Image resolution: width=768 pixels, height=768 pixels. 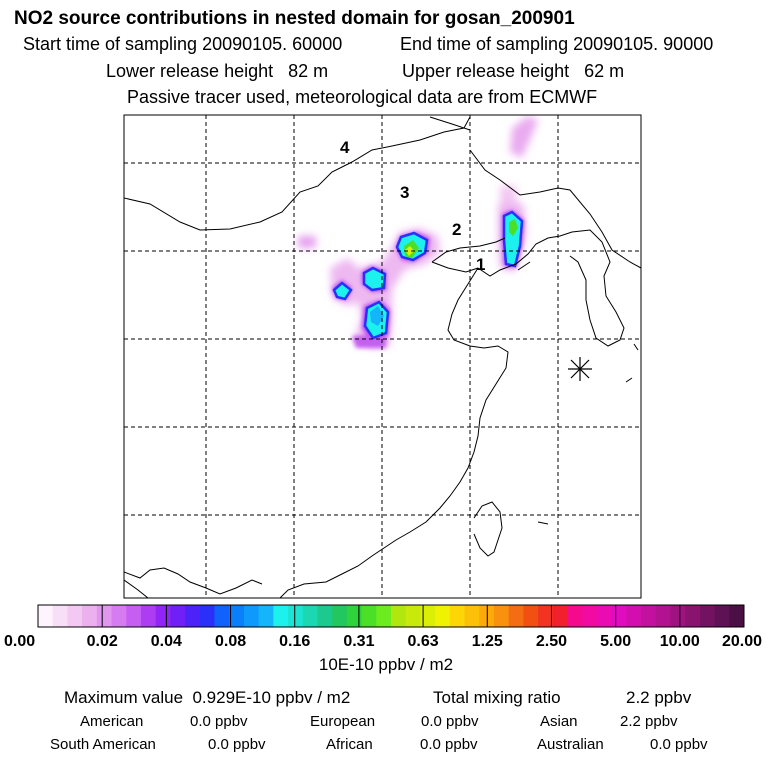 What do you see at coordinates (680, 641) in the screenshot?
I see `colorbar-tick-label: 10.00` at bounding box center [680, 641].